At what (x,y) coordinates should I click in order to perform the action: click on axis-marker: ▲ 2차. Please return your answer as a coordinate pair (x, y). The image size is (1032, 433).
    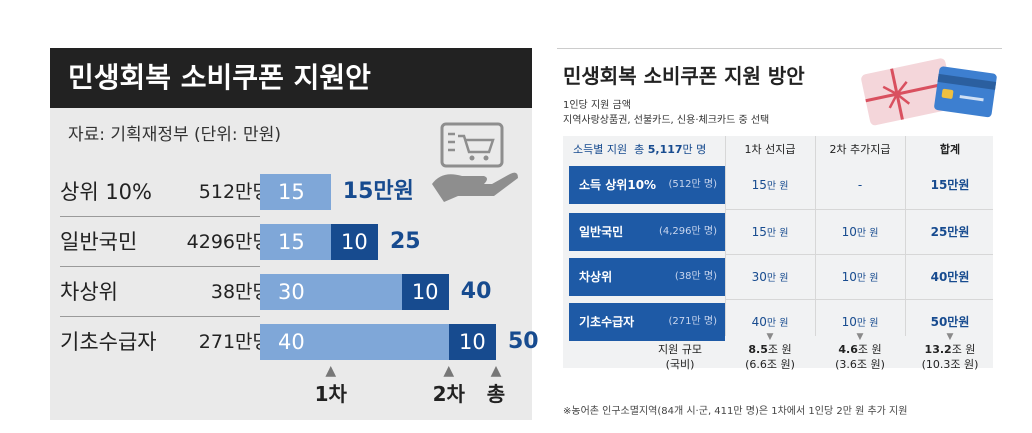
    Looking at the image, I should click on (449, 385).